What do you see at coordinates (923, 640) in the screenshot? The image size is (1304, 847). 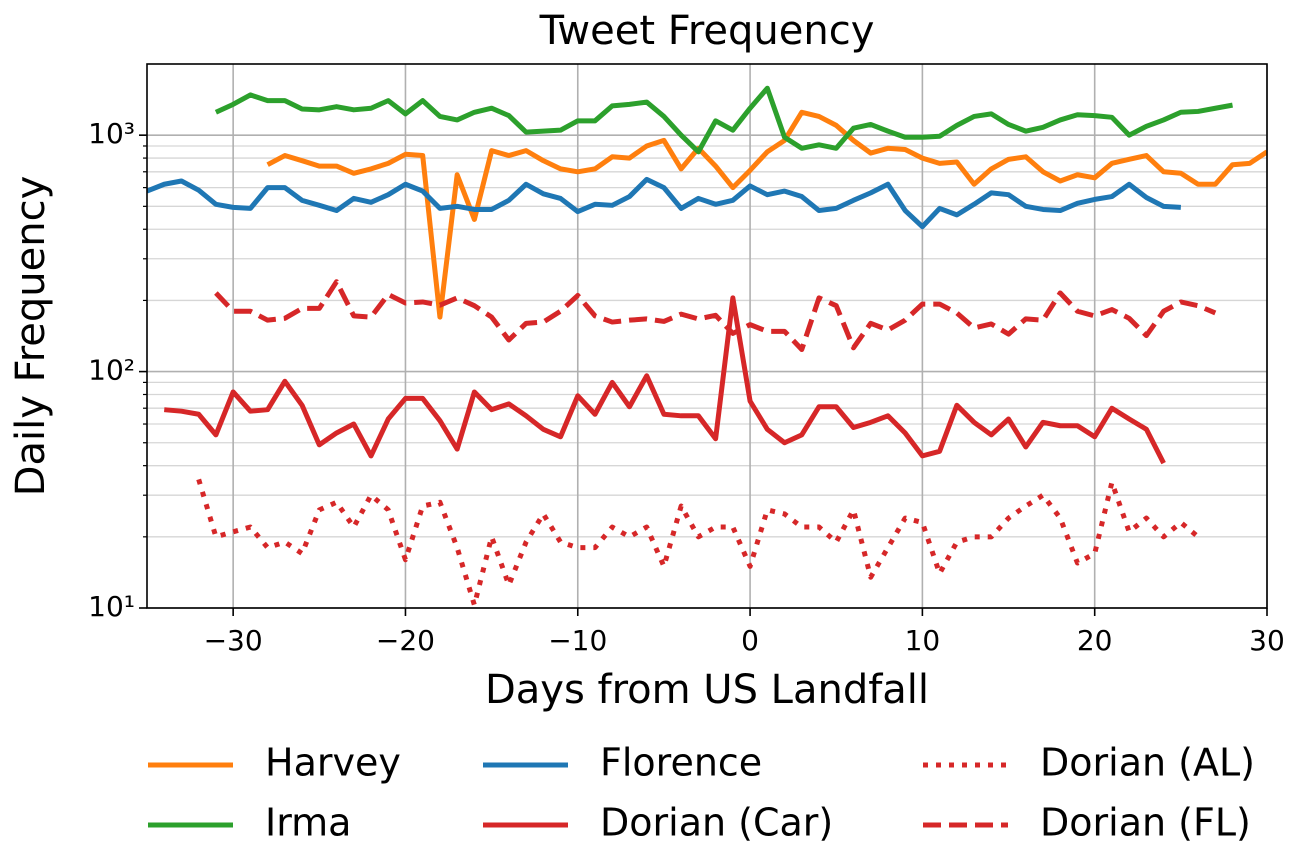 I see `x-tick-label: 10` at bounding box center [923, 640].